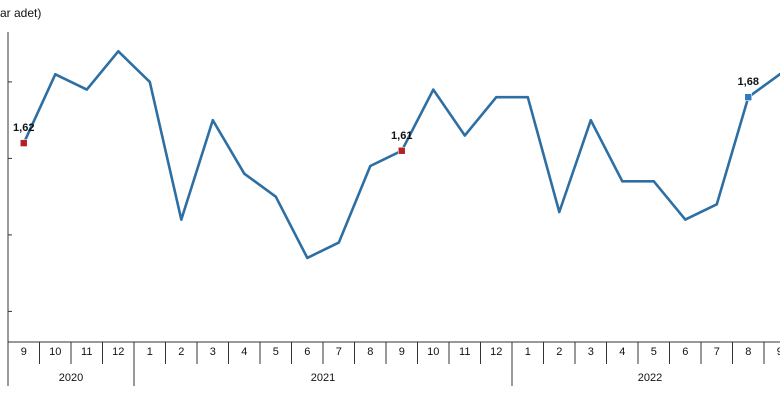  What do you see at coordinates (401, 136) in the screenshot?
I see `data-label: 1,61` at bounding box center [401, 136].